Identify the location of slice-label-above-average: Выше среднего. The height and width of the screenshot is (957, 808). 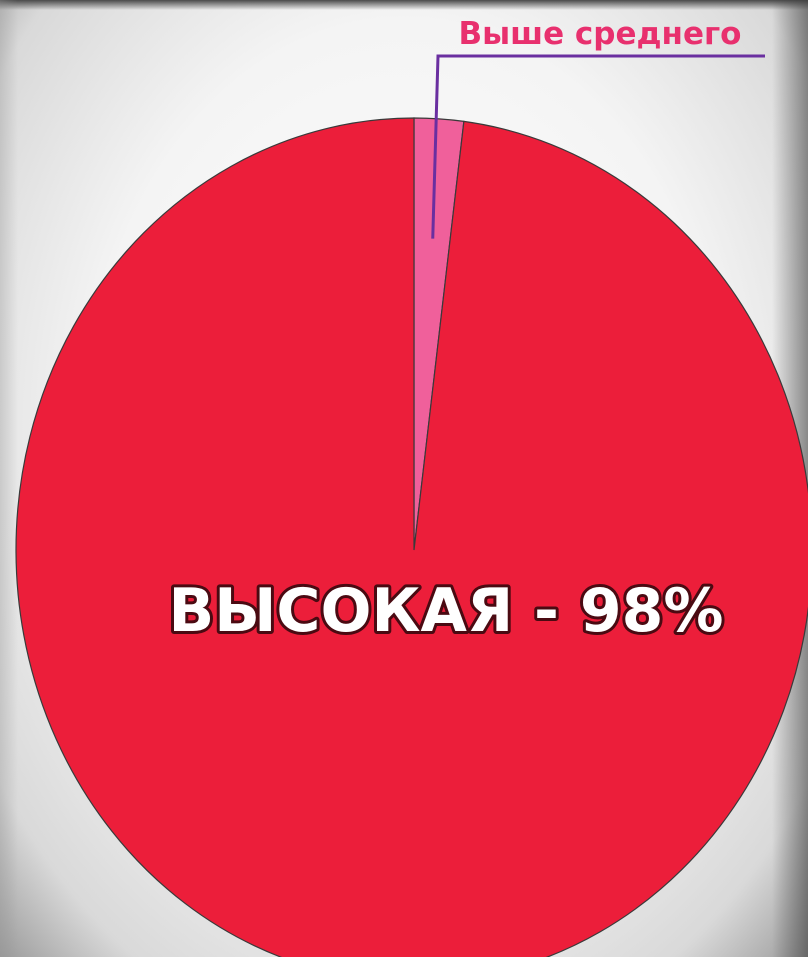
(600, 34).